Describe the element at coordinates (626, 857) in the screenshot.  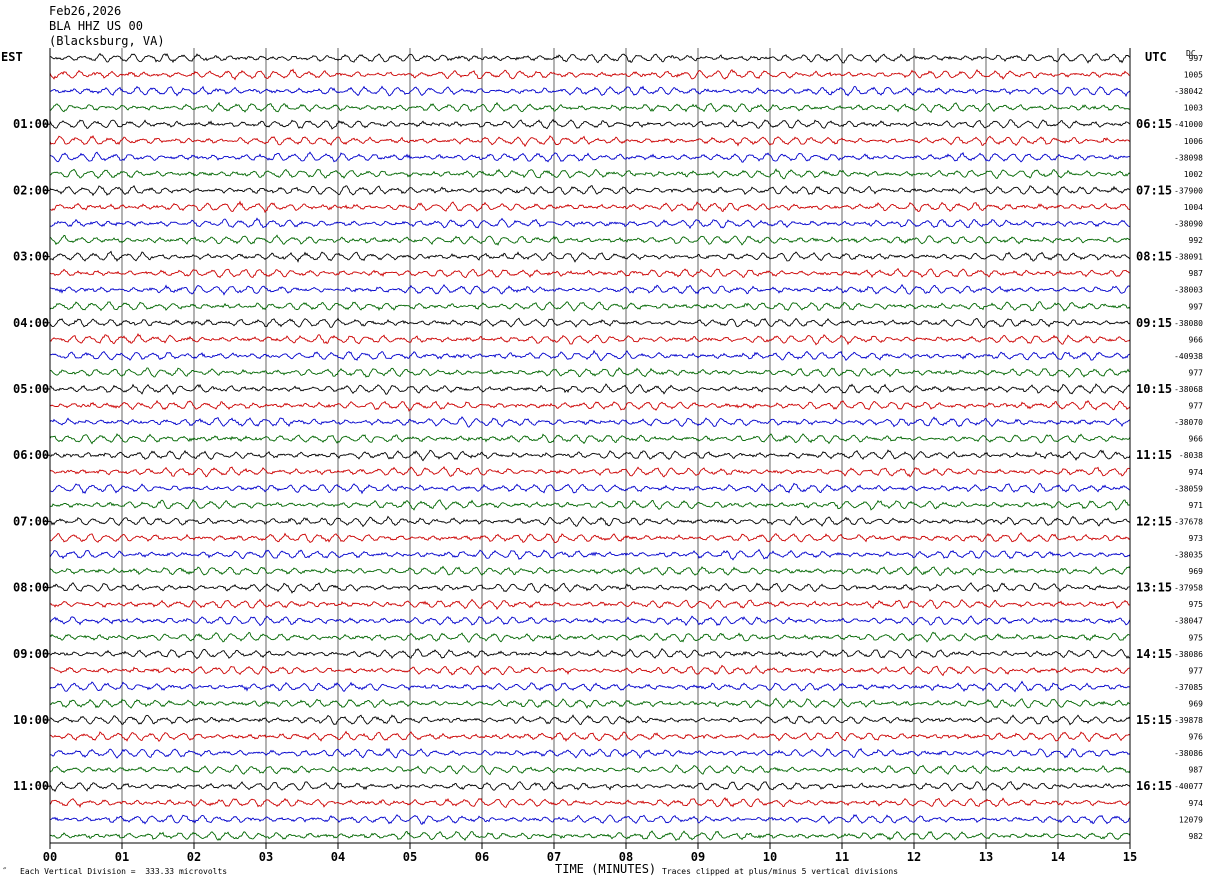
I see `x-tick-label: 08` at that location.